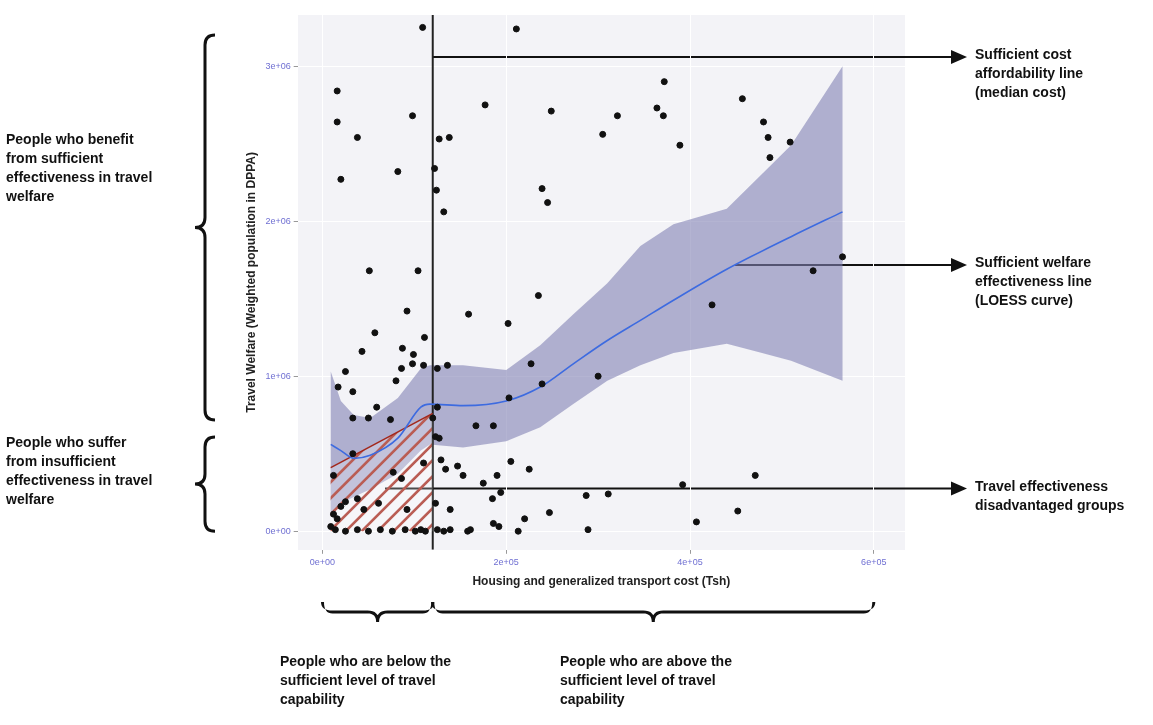 The height and width of the screenshot is (725, 1153). What do you see at coordinates (80, 168) in the screenshot?
I see `text: People who benefit from sufficient effectiveness in travel welfare` at bounding box center [80, 168].